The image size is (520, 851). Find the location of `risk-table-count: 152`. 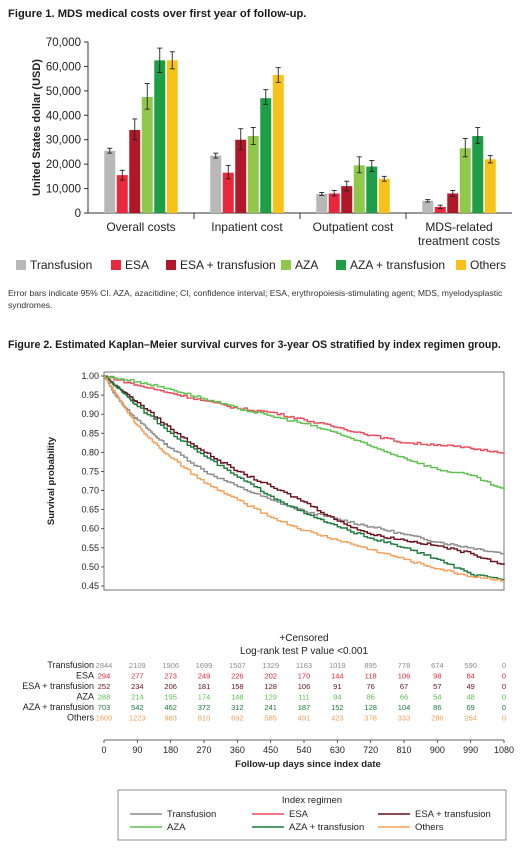

risk-table-count: 152 is located at coordinates (337, 707).